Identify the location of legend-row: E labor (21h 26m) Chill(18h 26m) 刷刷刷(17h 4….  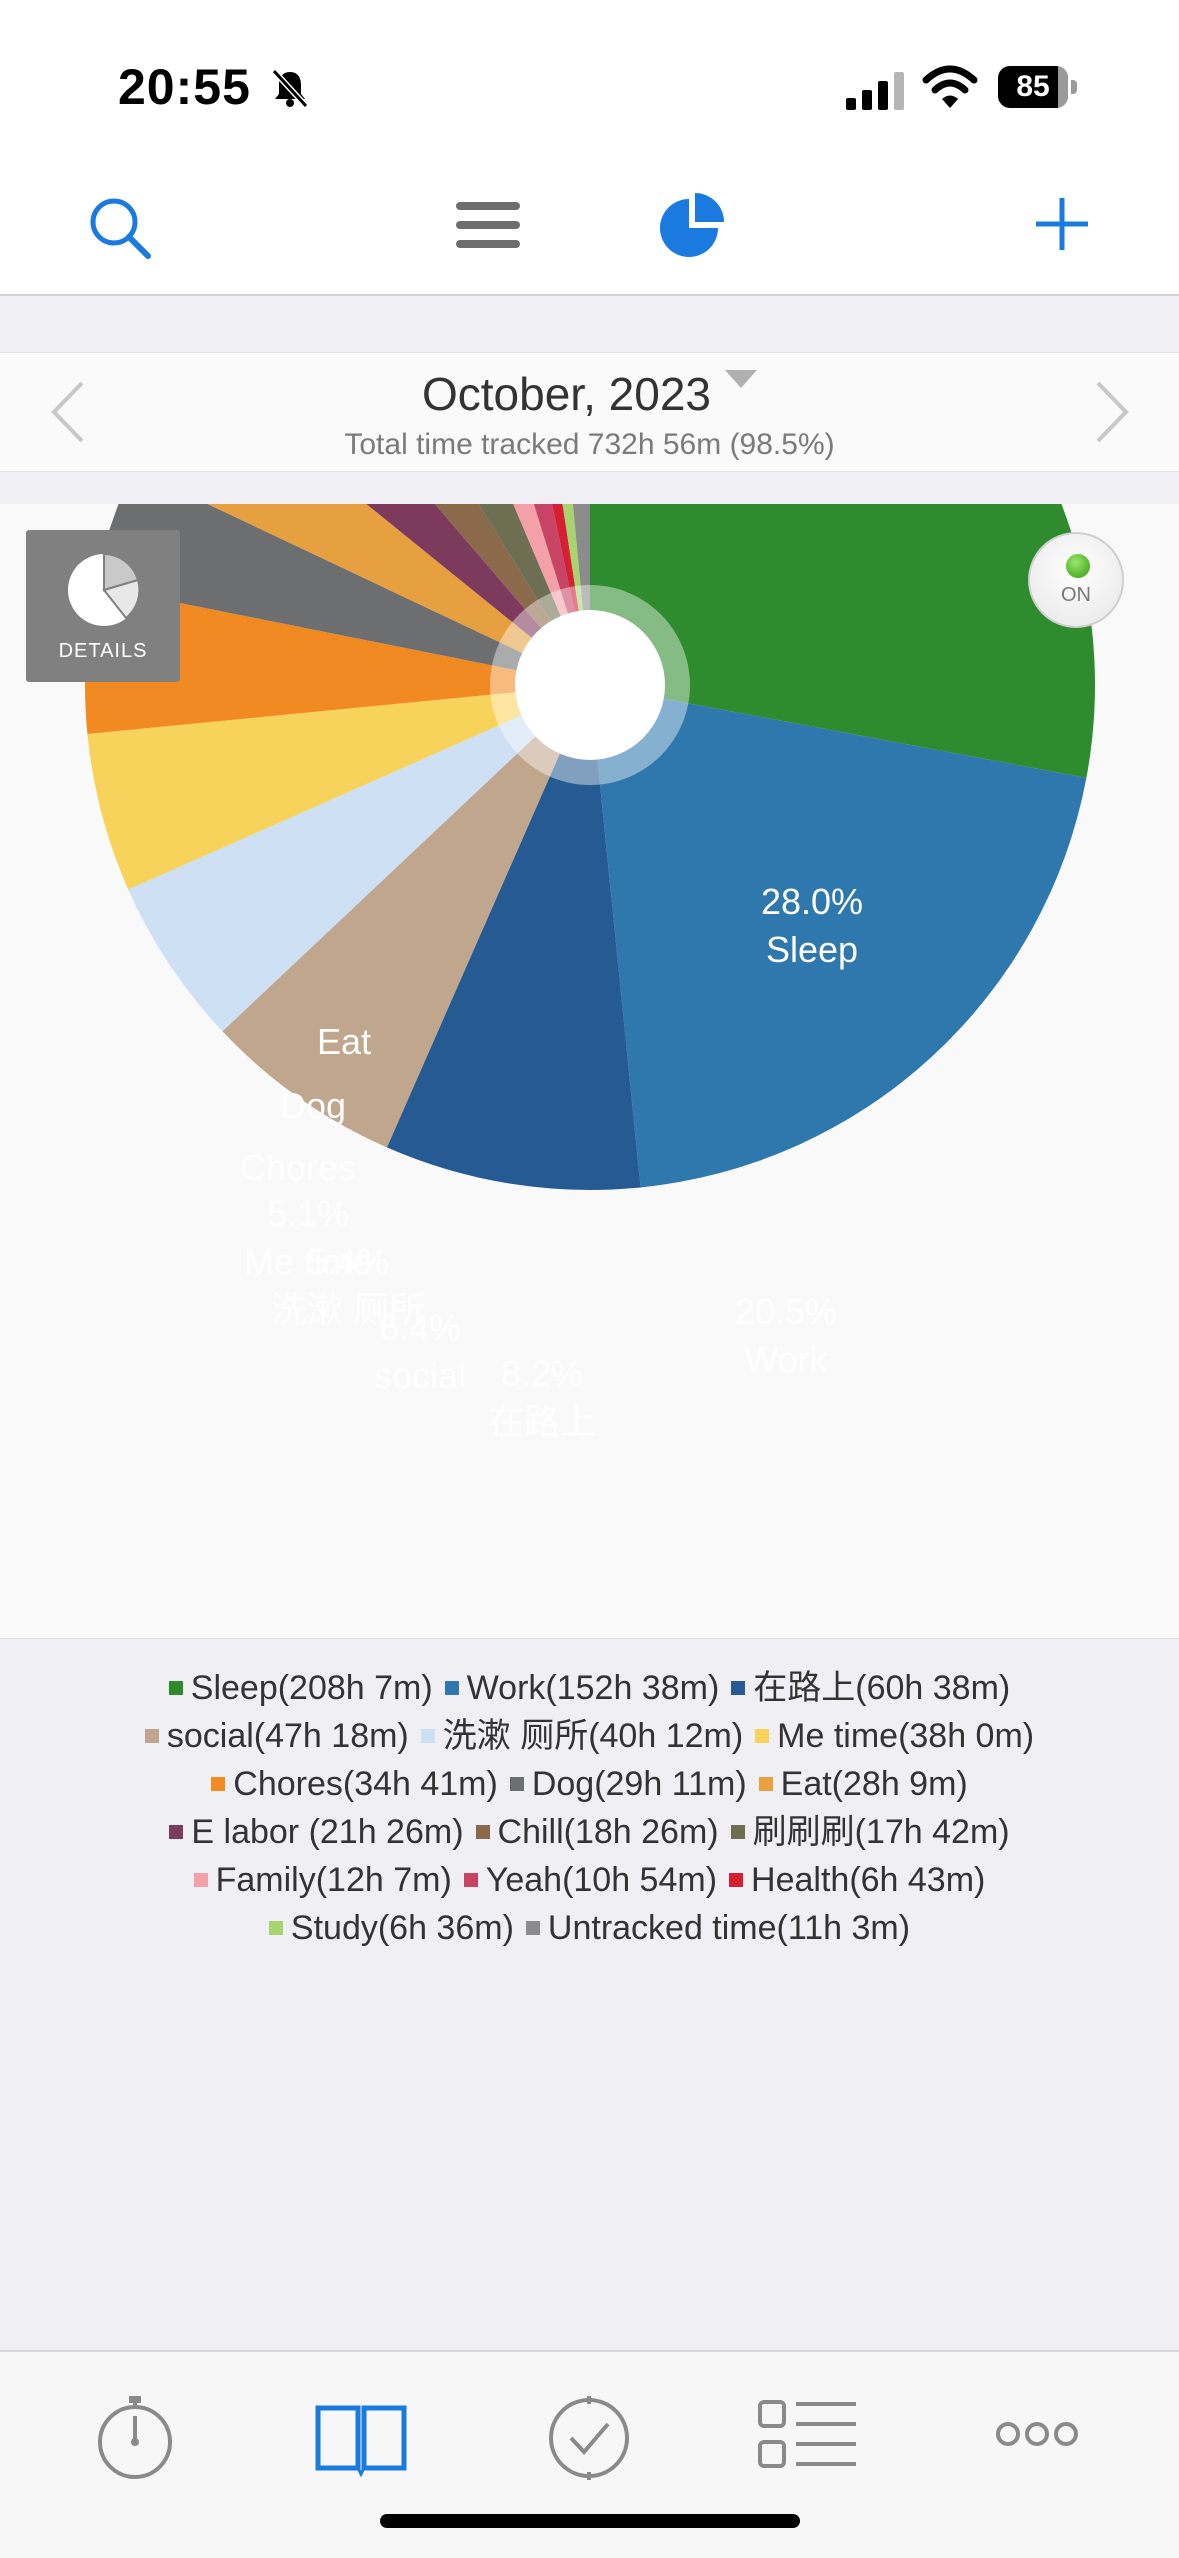
(589, 1832).